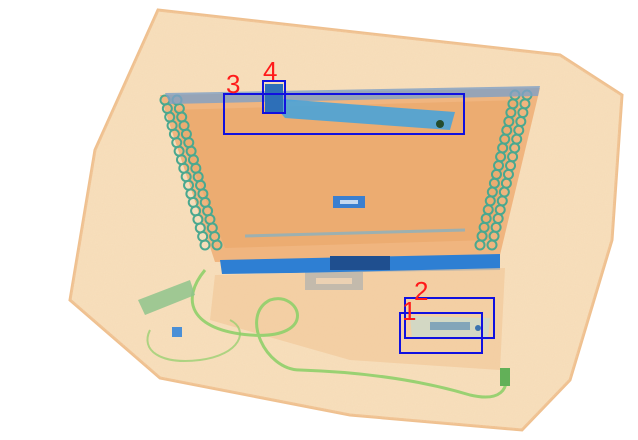  Describe the element at coordinates (361, 114) in the screenshot. I see `metal-tool` at that location.